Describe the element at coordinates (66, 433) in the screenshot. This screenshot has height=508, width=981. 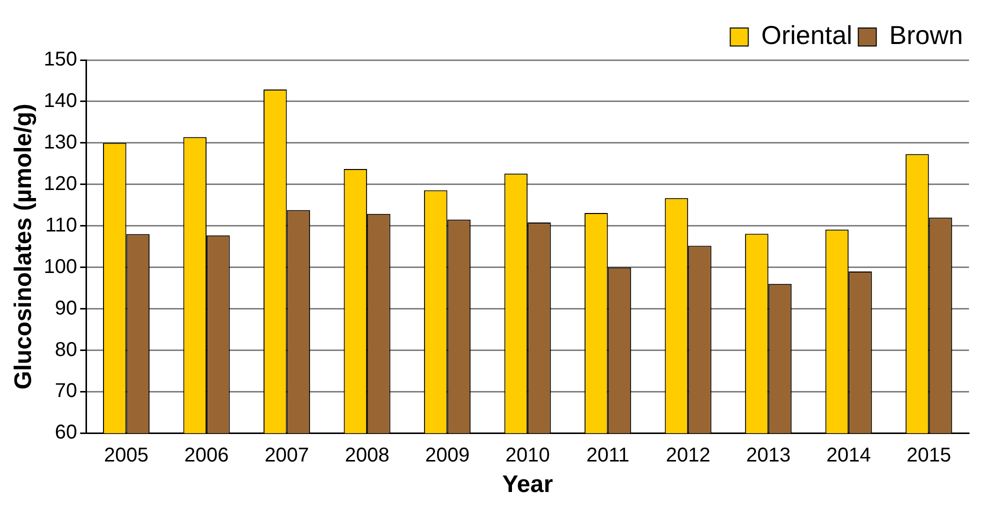
I see `y-tick-label: 60` at that location.